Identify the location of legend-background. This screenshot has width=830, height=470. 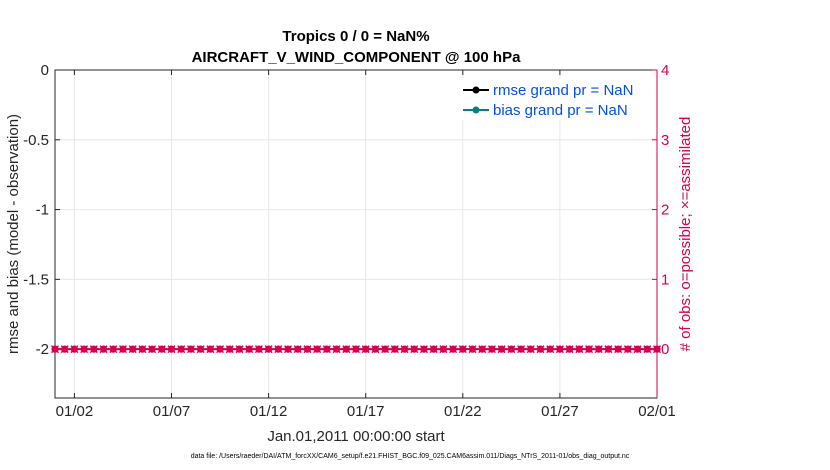
(557, 99).